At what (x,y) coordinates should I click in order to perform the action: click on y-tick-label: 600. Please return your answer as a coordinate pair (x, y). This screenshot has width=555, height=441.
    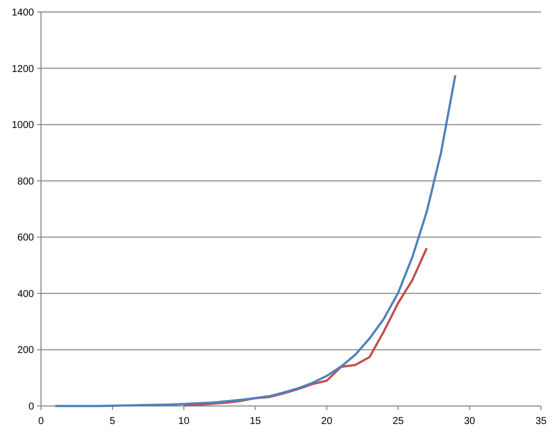
    Looking at the image, I should click on (25, 238).